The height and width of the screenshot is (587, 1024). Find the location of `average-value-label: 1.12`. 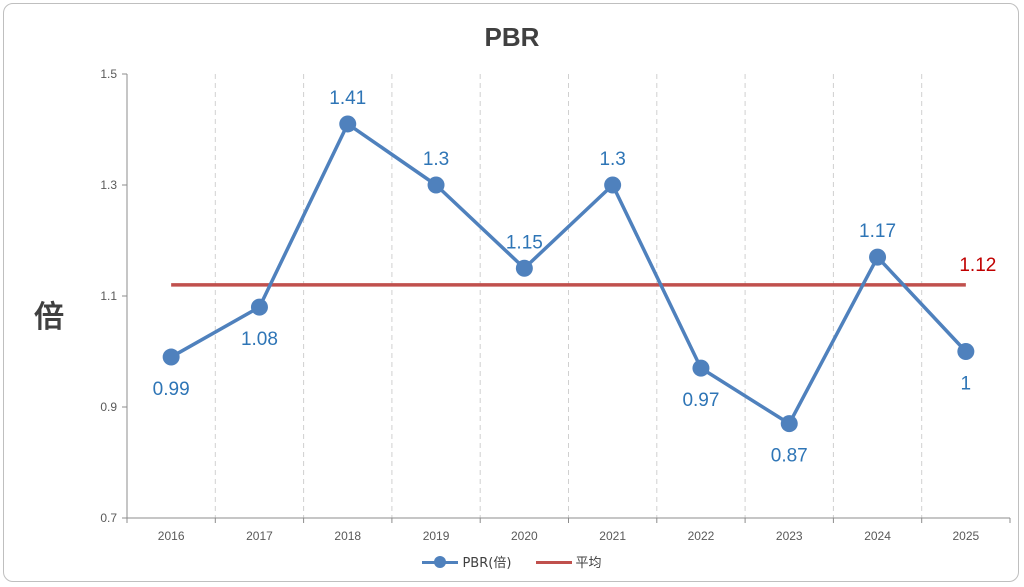

average-value-label: 1.12 is located at coordinates (977, 265).